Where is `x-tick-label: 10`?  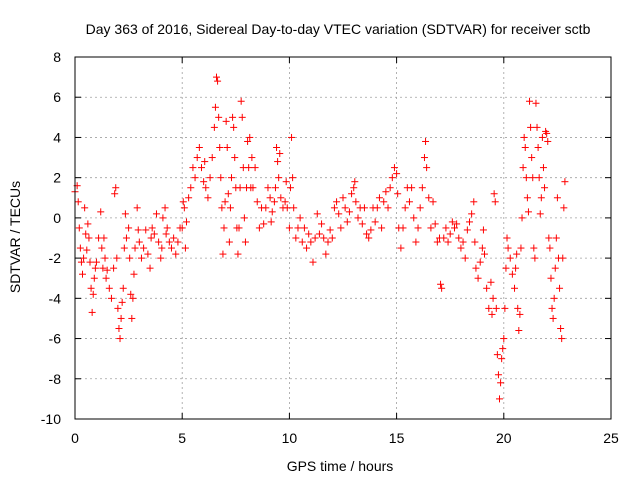
x-tick-label: 10 is located at coordinates (290, 438).